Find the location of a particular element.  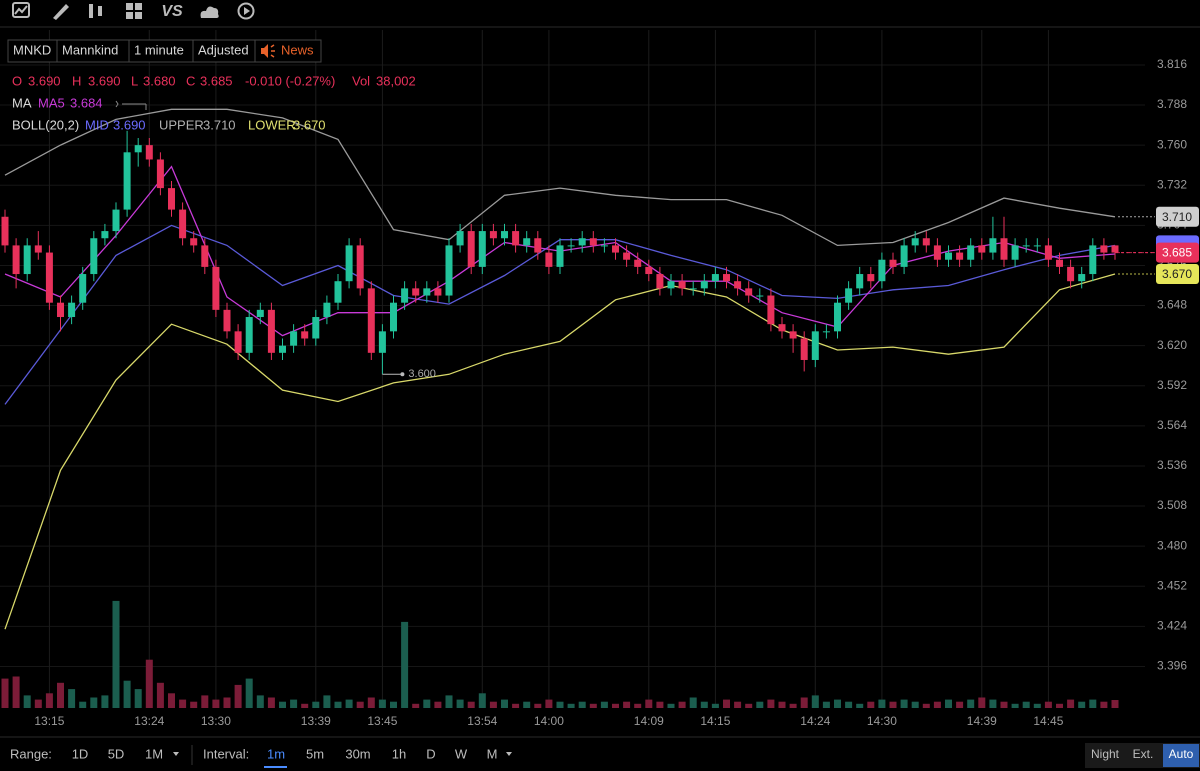

y-tick-label: 3.452 is located at coordinates (1172, 585).